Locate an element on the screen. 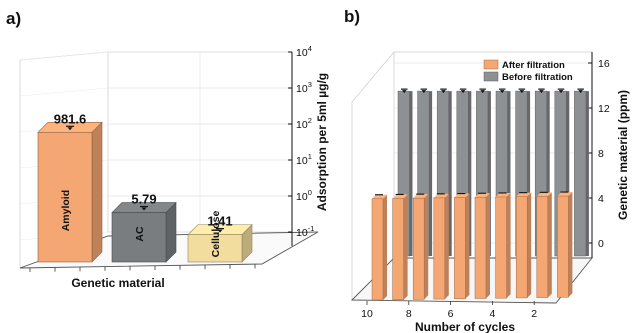 The width and height of the screenshot is (632, 333). x-axis-title: Genetic material is located at coordinates (117, 283).